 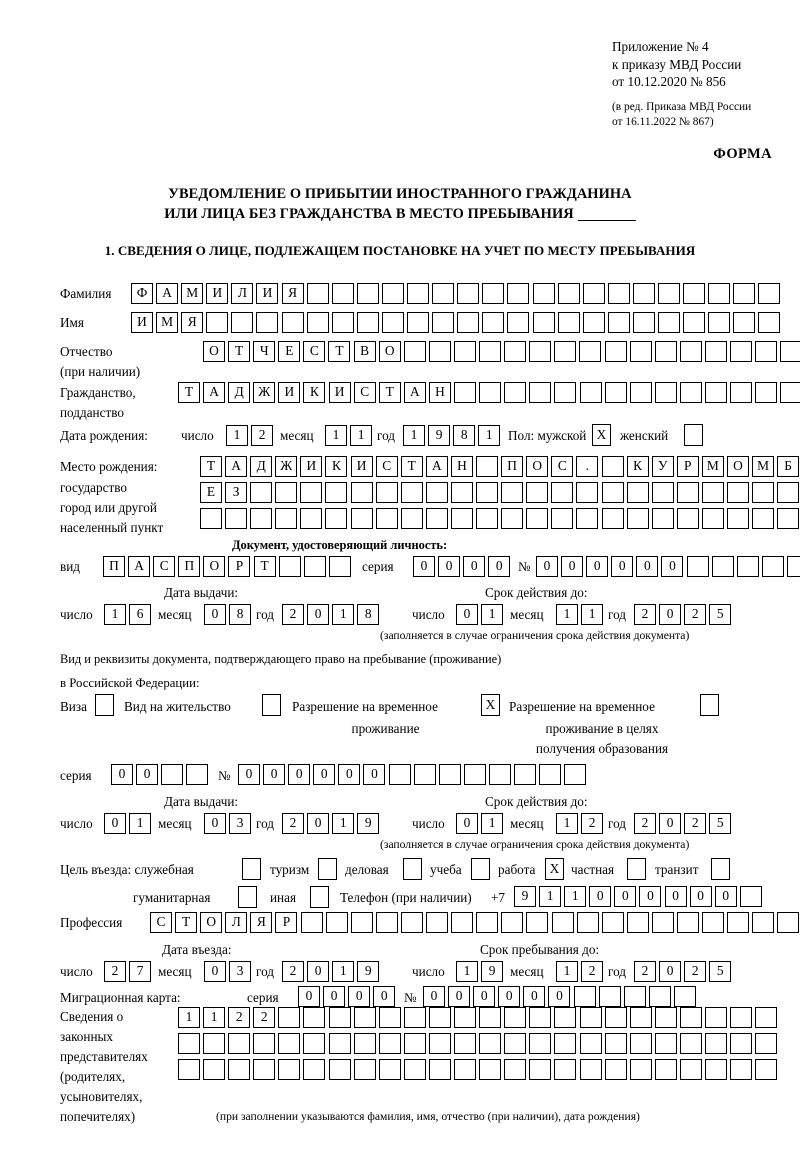 I want to click on cell: Т, so click(x=411, y=466).